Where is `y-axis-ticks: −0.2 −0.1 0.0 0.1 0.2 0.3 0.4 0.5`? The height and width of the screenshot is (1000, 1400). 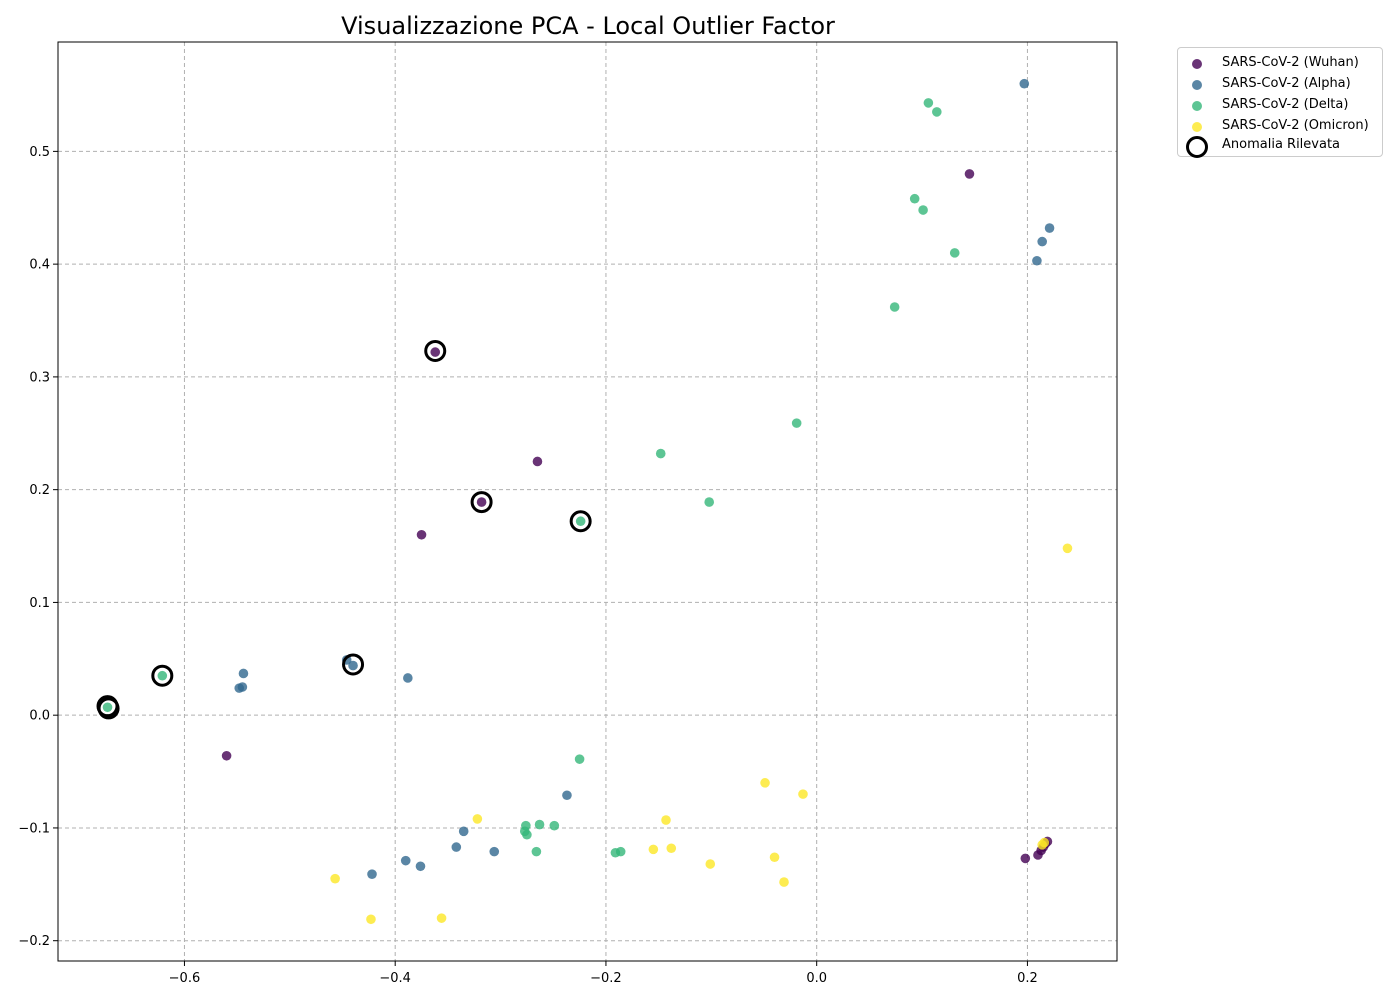
y-axis-ticks: −0.2 −0.1 0.0 0.1 0.2 0.3 0.4 0.5 is located at coordinates (38, 547).